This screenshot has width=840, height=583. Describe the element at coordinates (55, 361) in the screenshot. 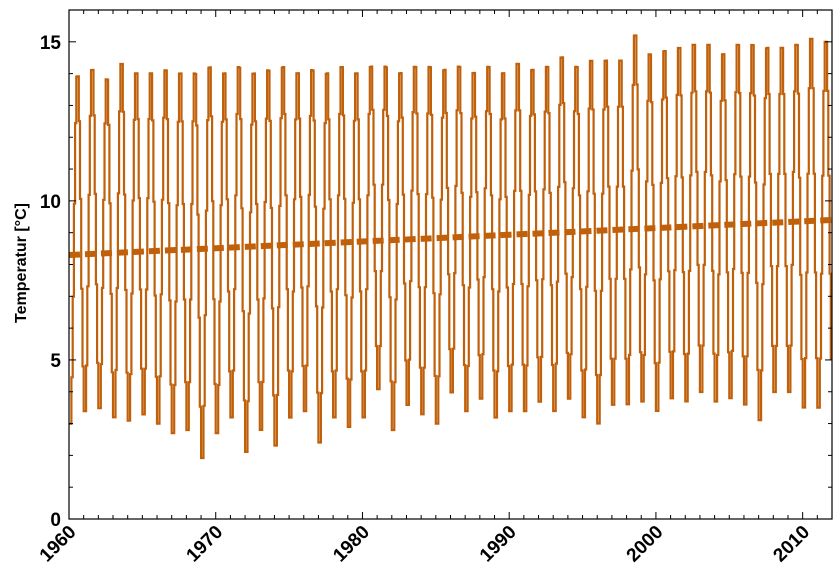

I see `y-tick-label: 5` at that location.